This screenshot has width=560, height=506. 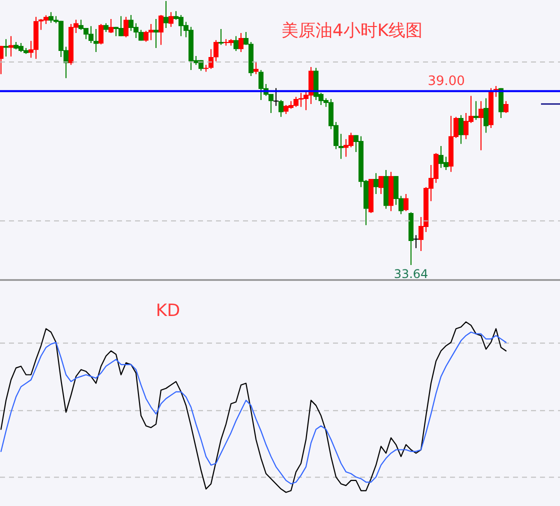 What do you see at coordinates (168, 311) in the screenshot?
I see `chart-title: KD` at bounding box center [168, 311].